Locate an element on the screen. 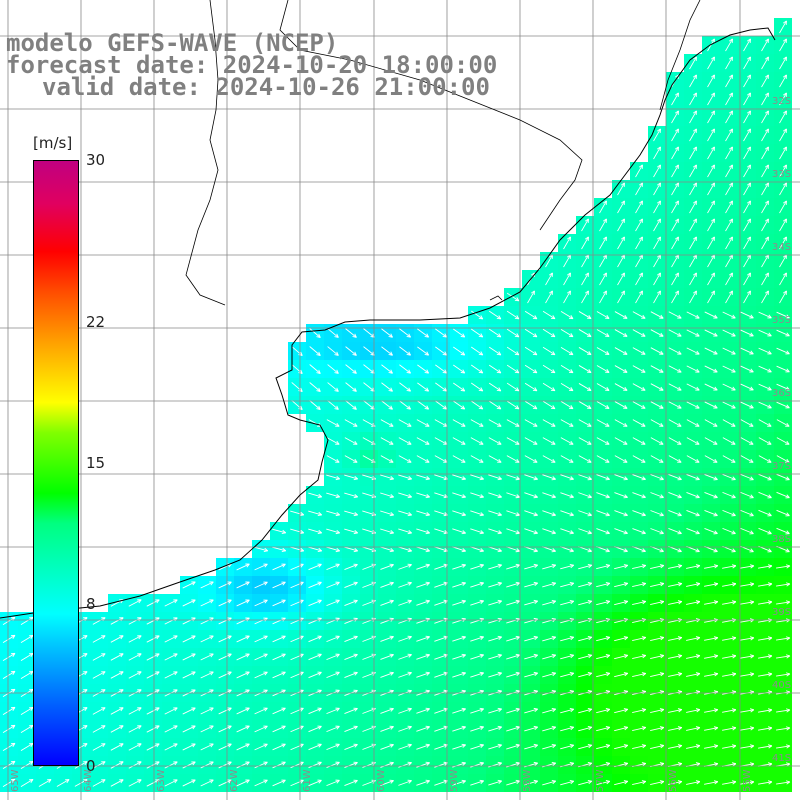 This screenshot has width=800, height=800. latitude-label: 36S is located at coordinates (781, 393).